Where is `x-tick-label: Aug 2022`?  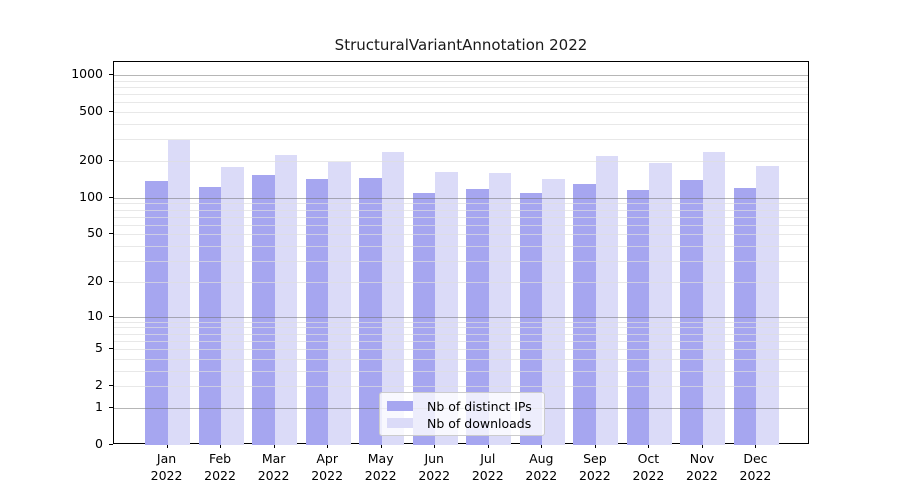
x-tick-label: Aug 2022 is located at coordinates (541, 467).